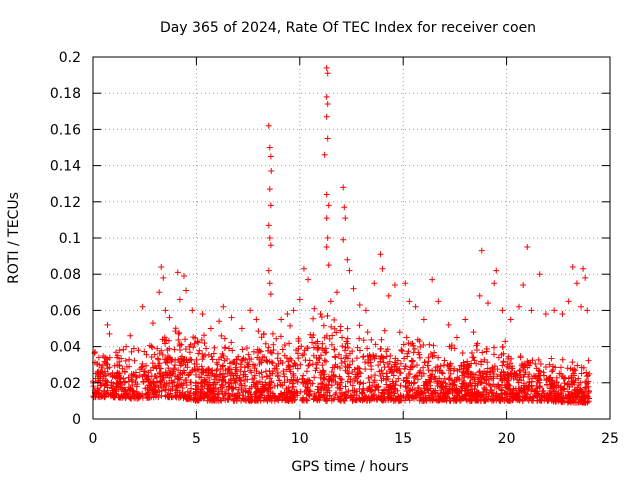 The image size is (640, 480). I want to click on x-tick-label: 5, so click(196, 439).